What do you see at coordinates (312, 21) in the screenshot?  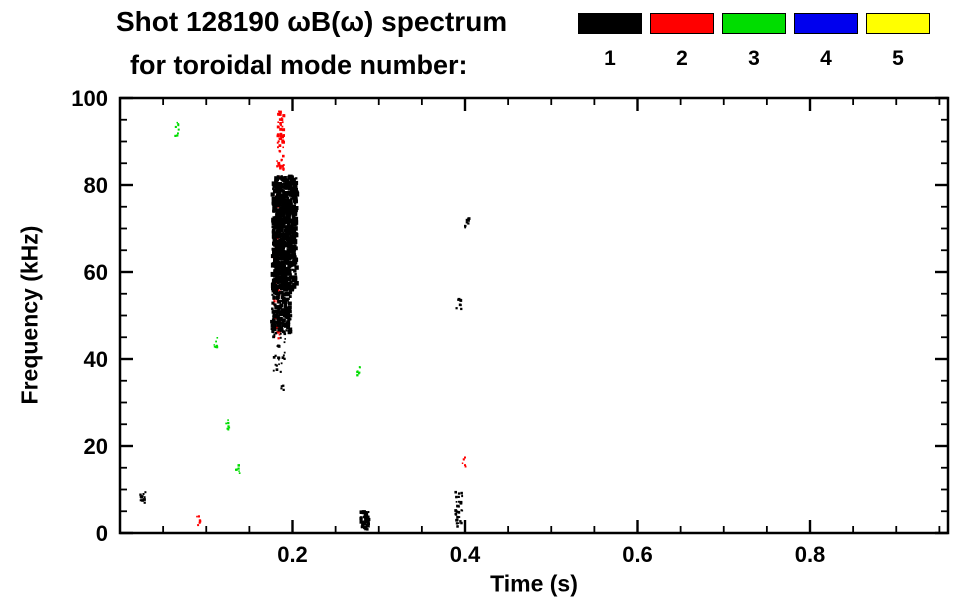 I see `chart-title: Shot 128190 ωB(ω) spectrum` at bounding box center [312, 21].